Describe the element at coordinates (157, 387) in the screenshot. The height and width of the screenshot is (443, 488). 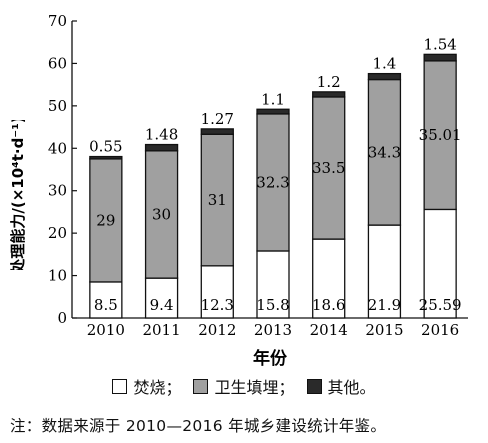
I see `legend-label-incineration: 焚烧；` at that location.